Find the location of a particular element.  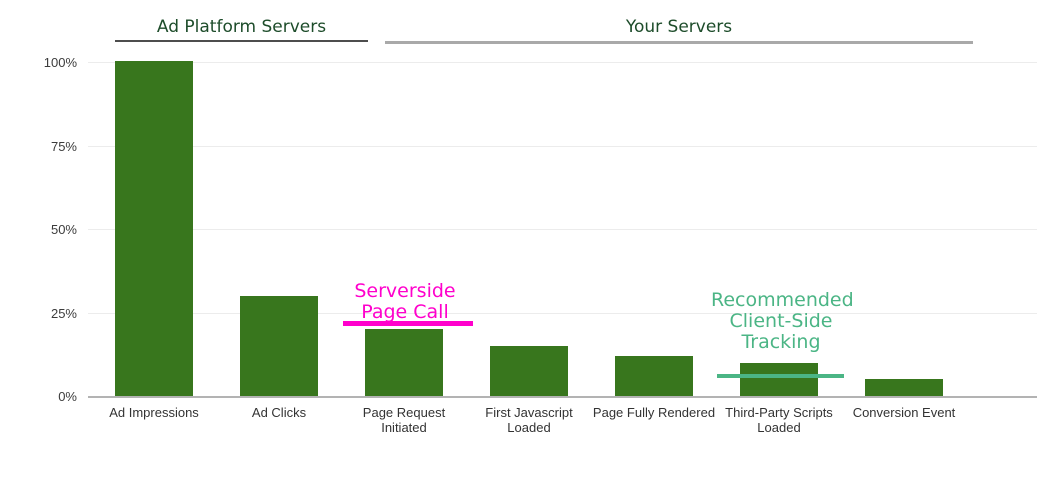

bar-ad-impressions is located at coordinates (154, 228).